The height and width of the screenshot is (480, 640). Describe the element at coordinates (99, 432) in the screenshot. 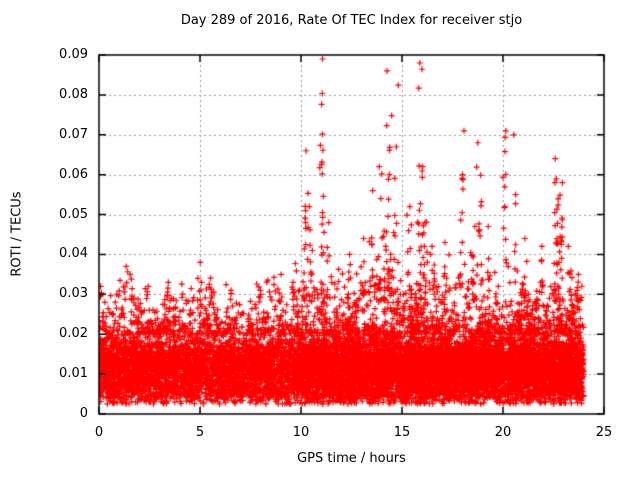

I see `x-tick-label: 0` at that location.